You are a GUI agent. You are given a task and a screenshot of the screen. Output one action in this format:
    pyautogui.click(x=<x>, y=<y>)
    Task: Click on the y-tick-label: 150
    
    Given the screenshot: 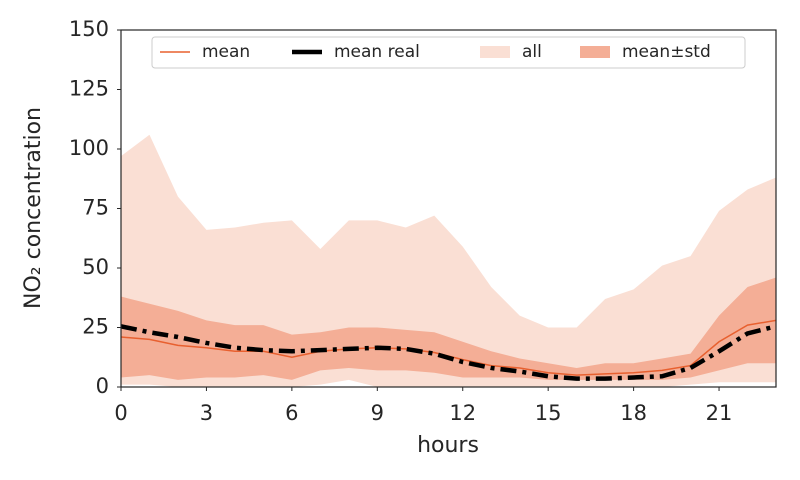 What is the action you would take?
    pyautogui.click(x=89, y=29)
    